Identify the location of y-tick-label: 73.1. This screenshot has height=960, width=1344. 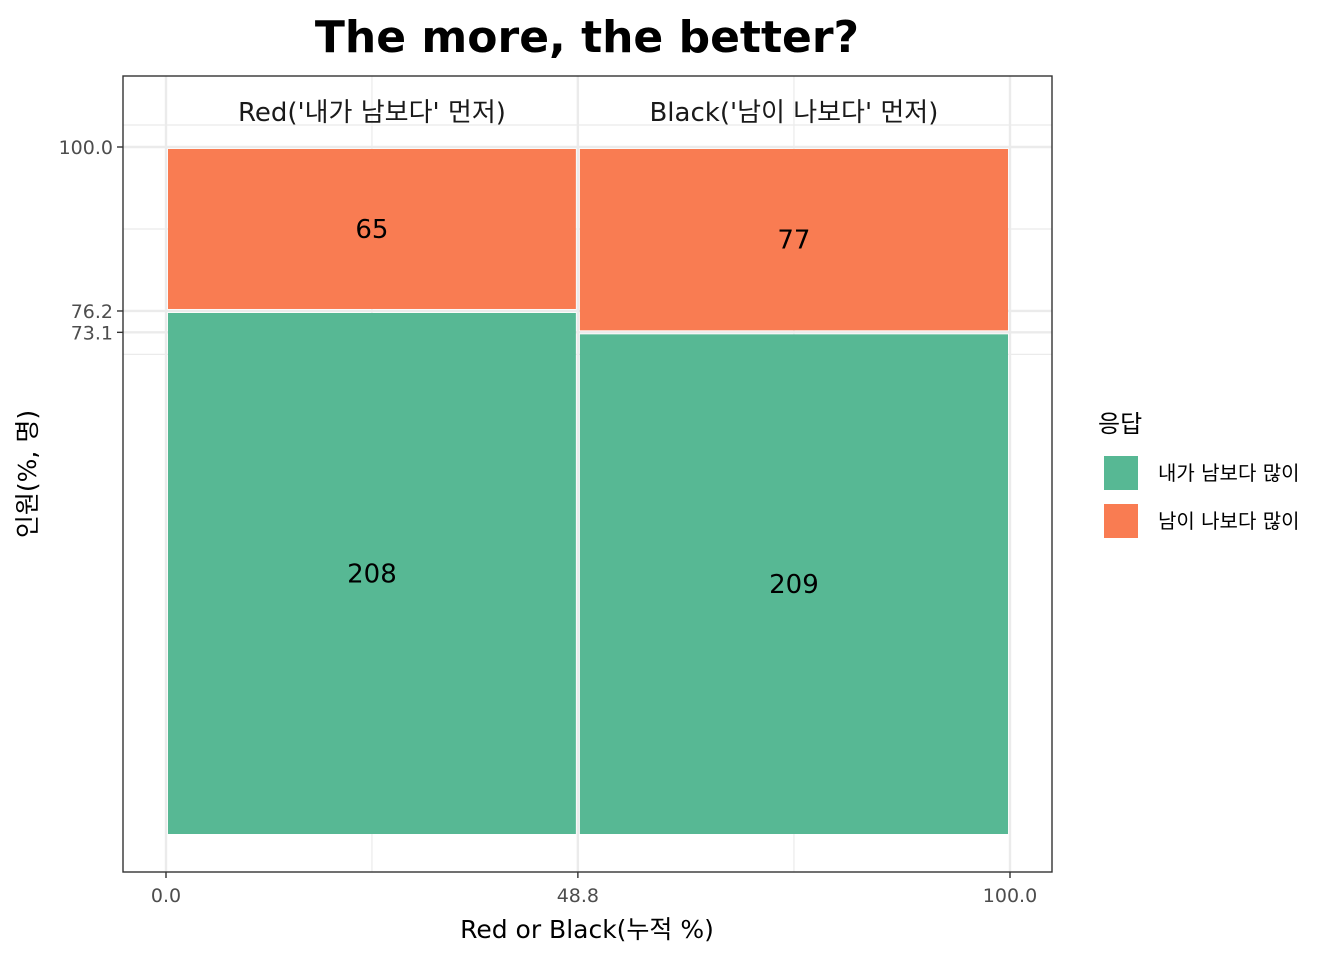
(92, 333).